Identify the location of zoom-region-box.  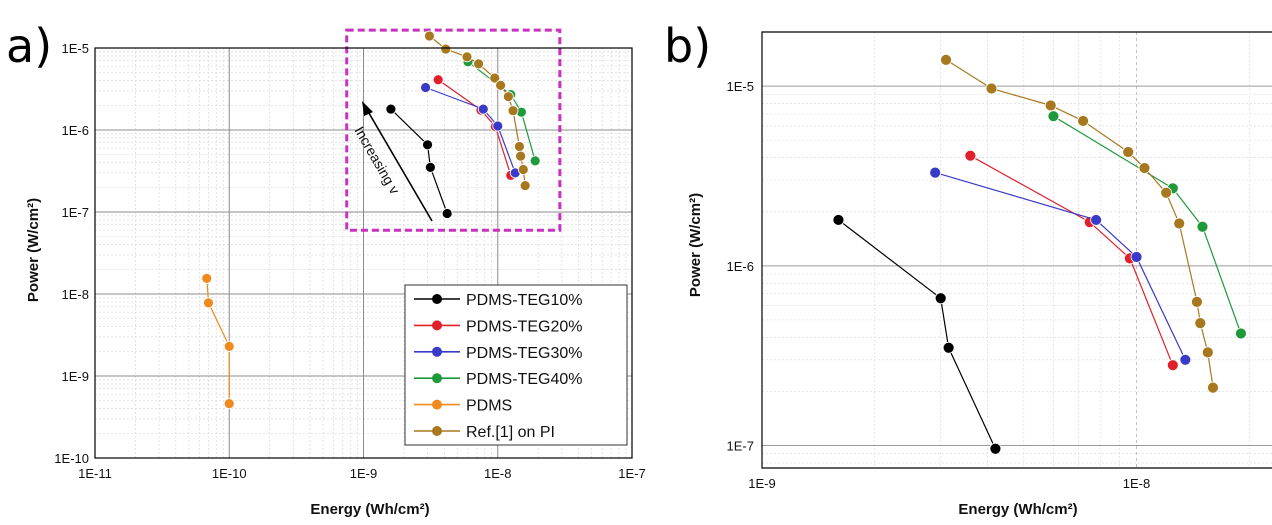
(453, 130).